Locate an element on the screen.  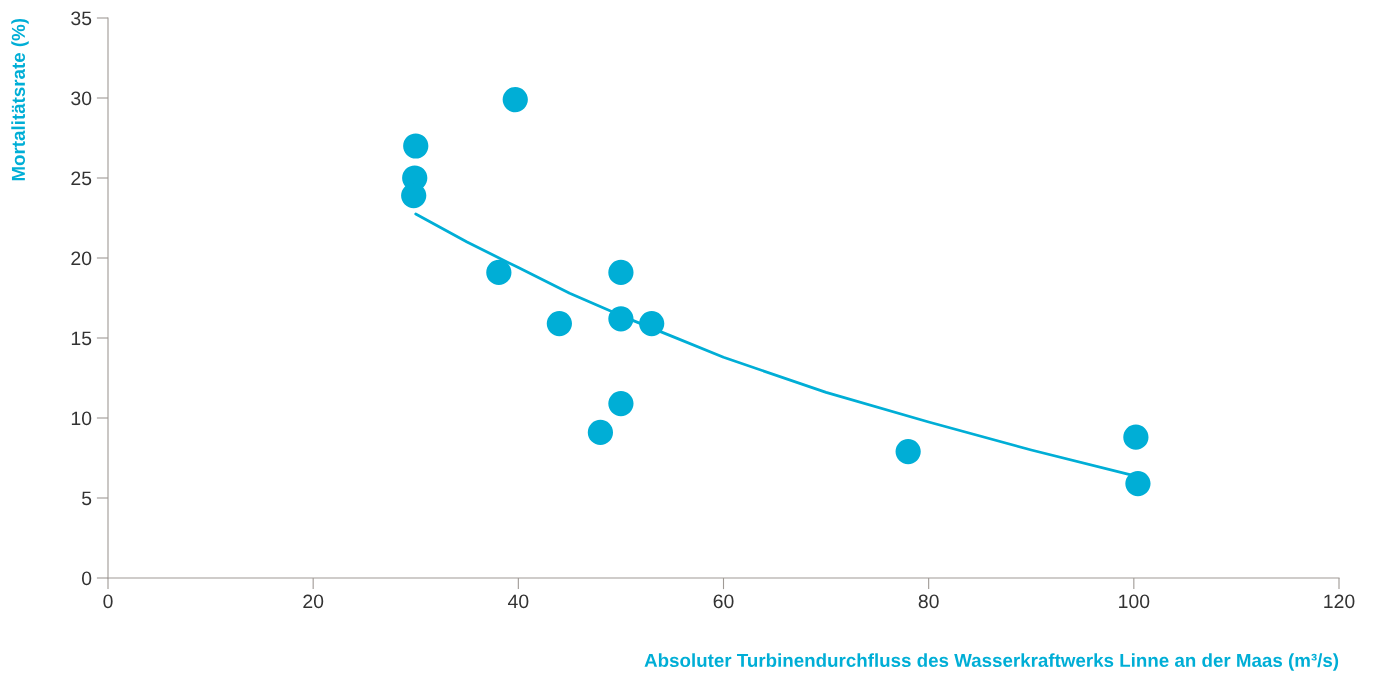
y-tick-label: 0 is located at coordinates (86, 578).